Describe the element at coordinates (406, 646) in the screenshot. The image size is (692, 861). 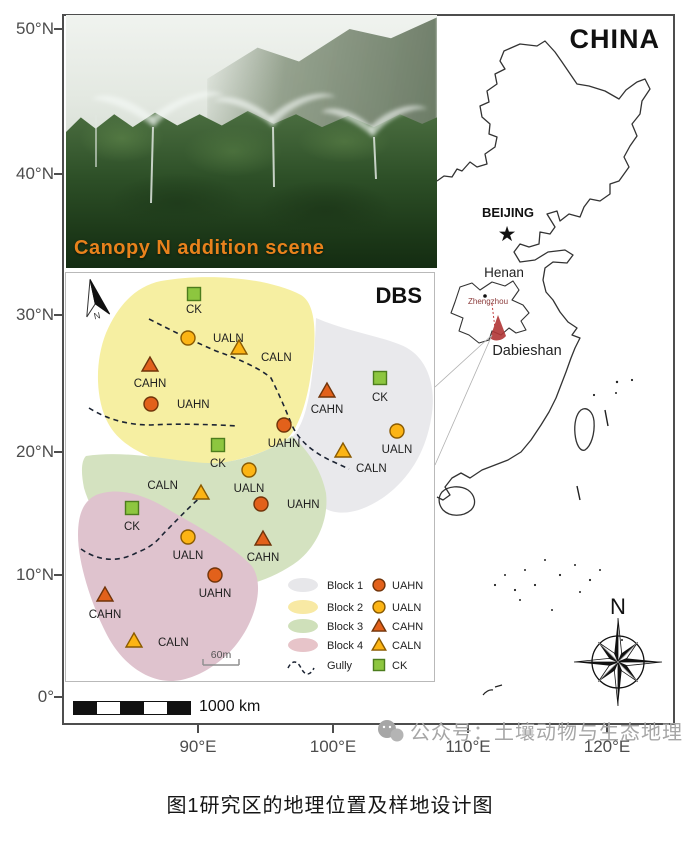
I see `legend-treatment-label: CALN` at that location.